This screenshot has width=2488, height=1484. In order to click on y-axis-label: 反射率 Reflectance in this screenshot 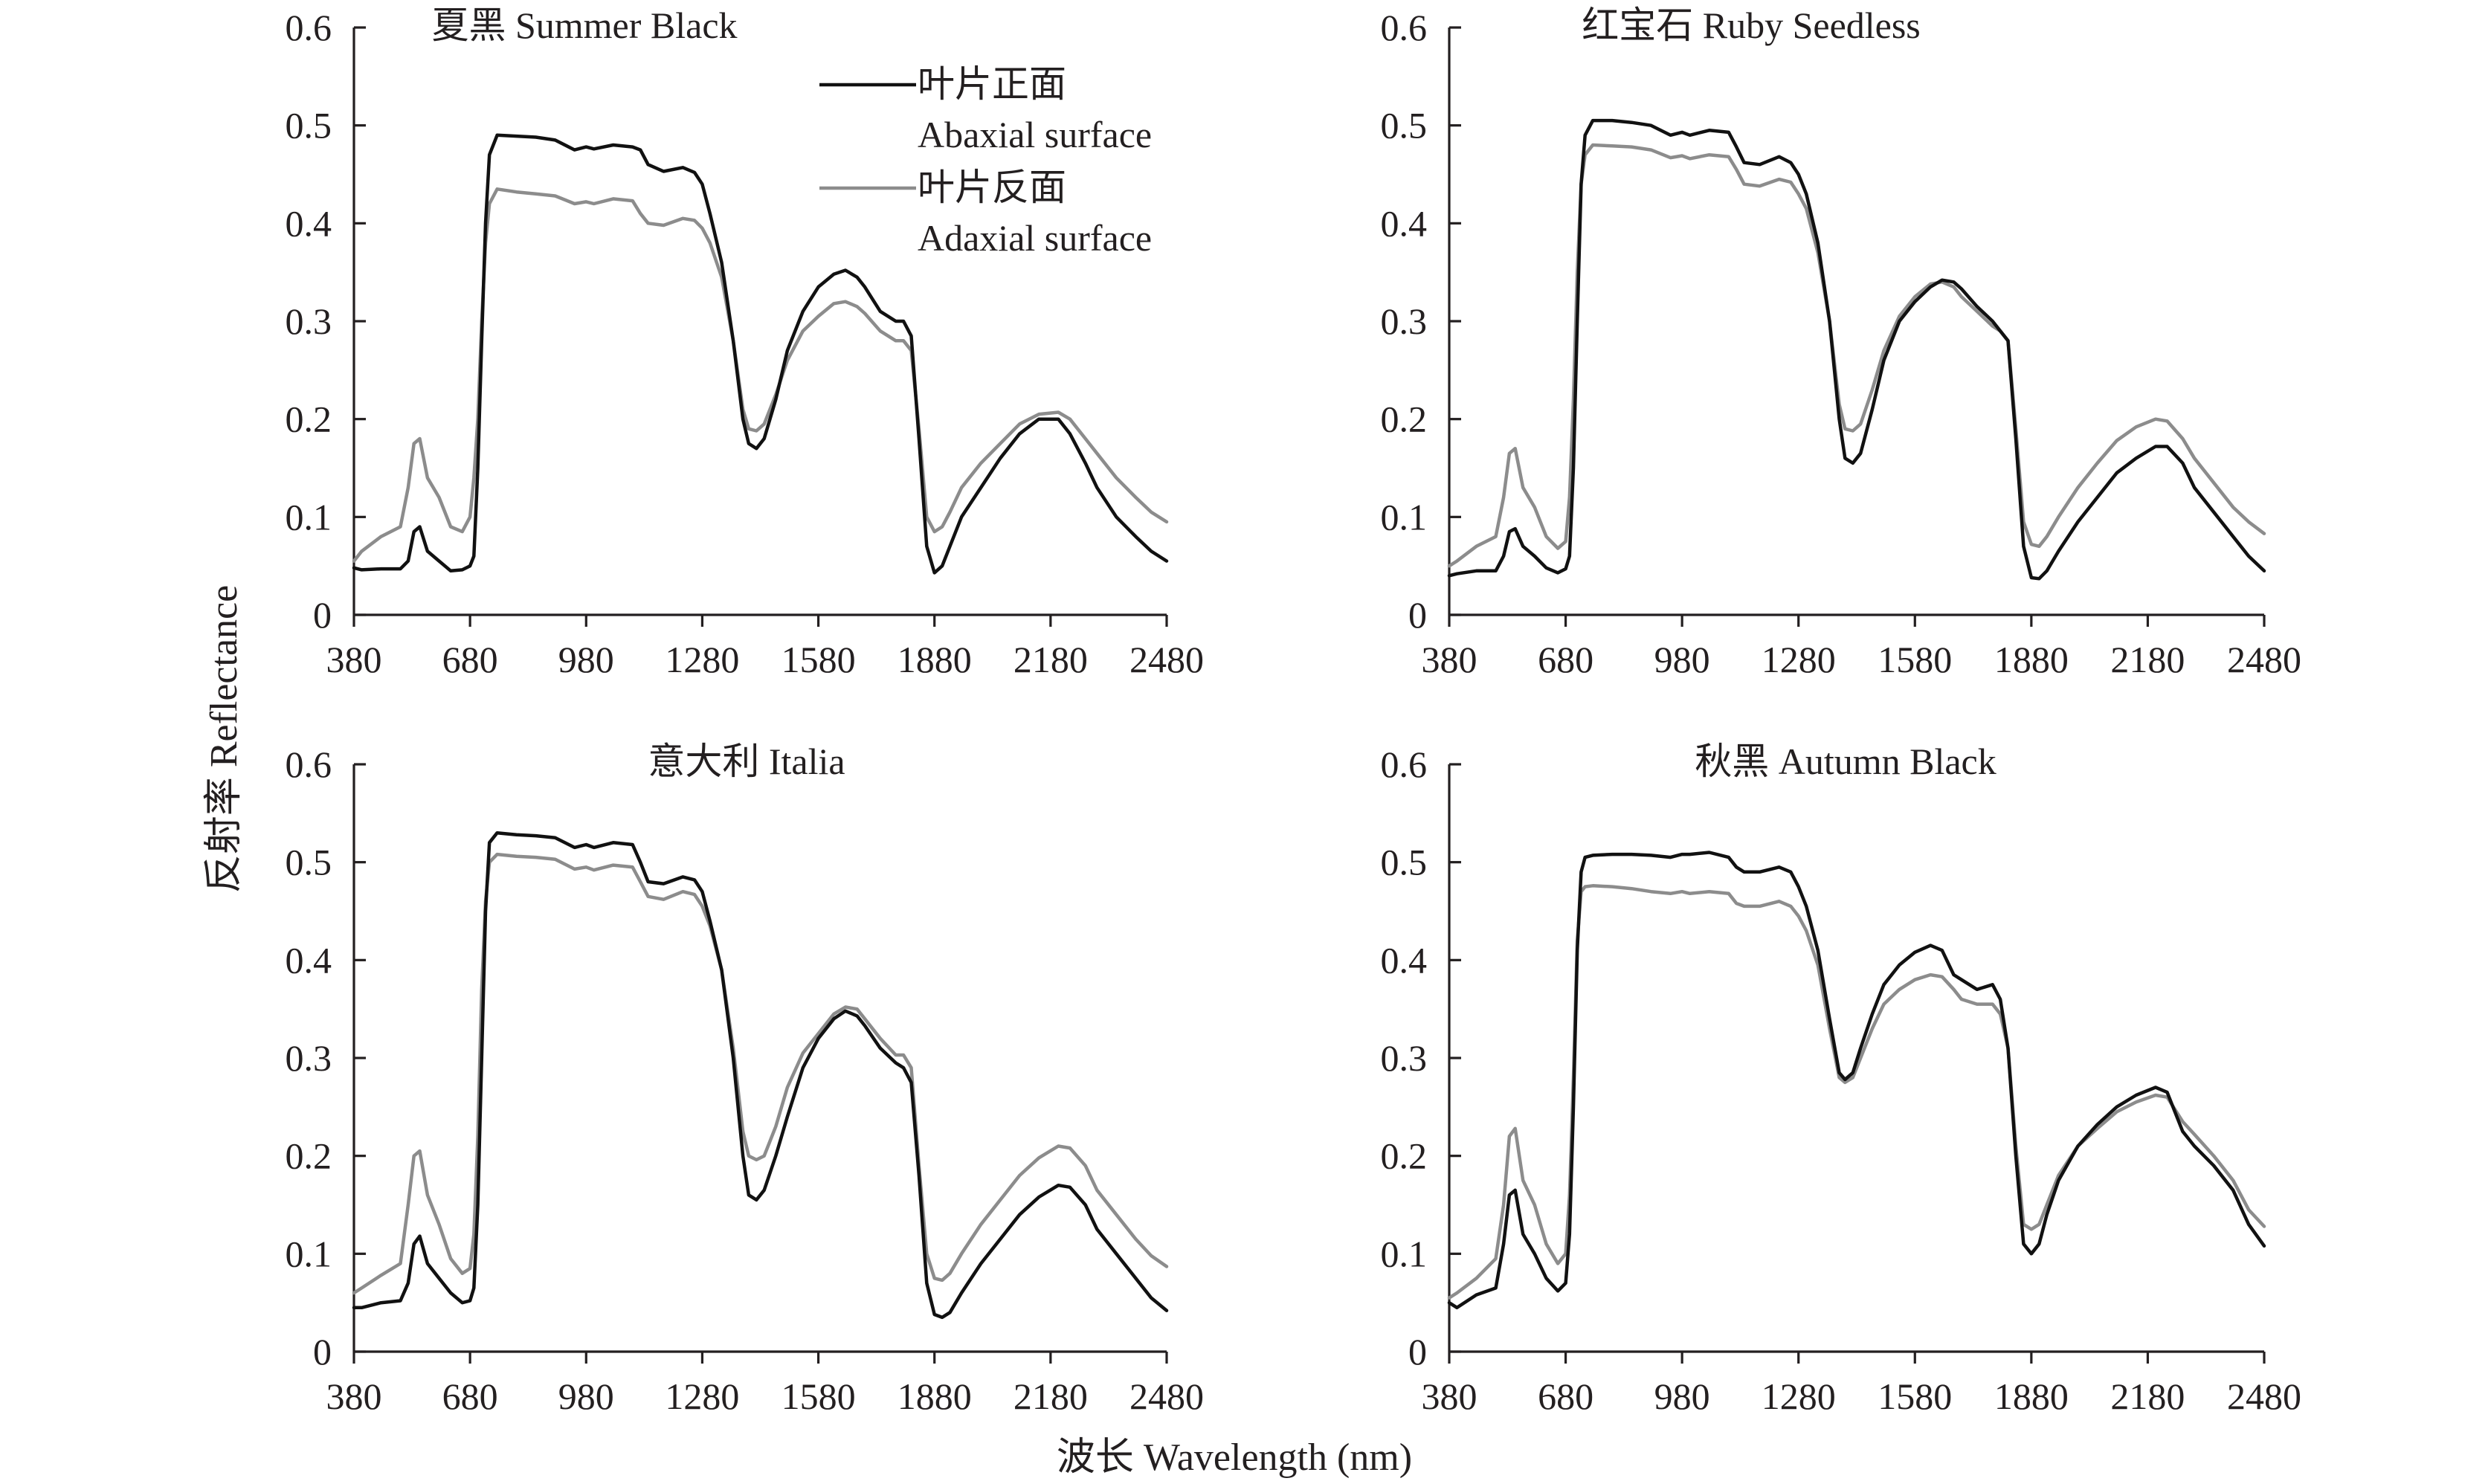, I will do `click(224, 739)`.